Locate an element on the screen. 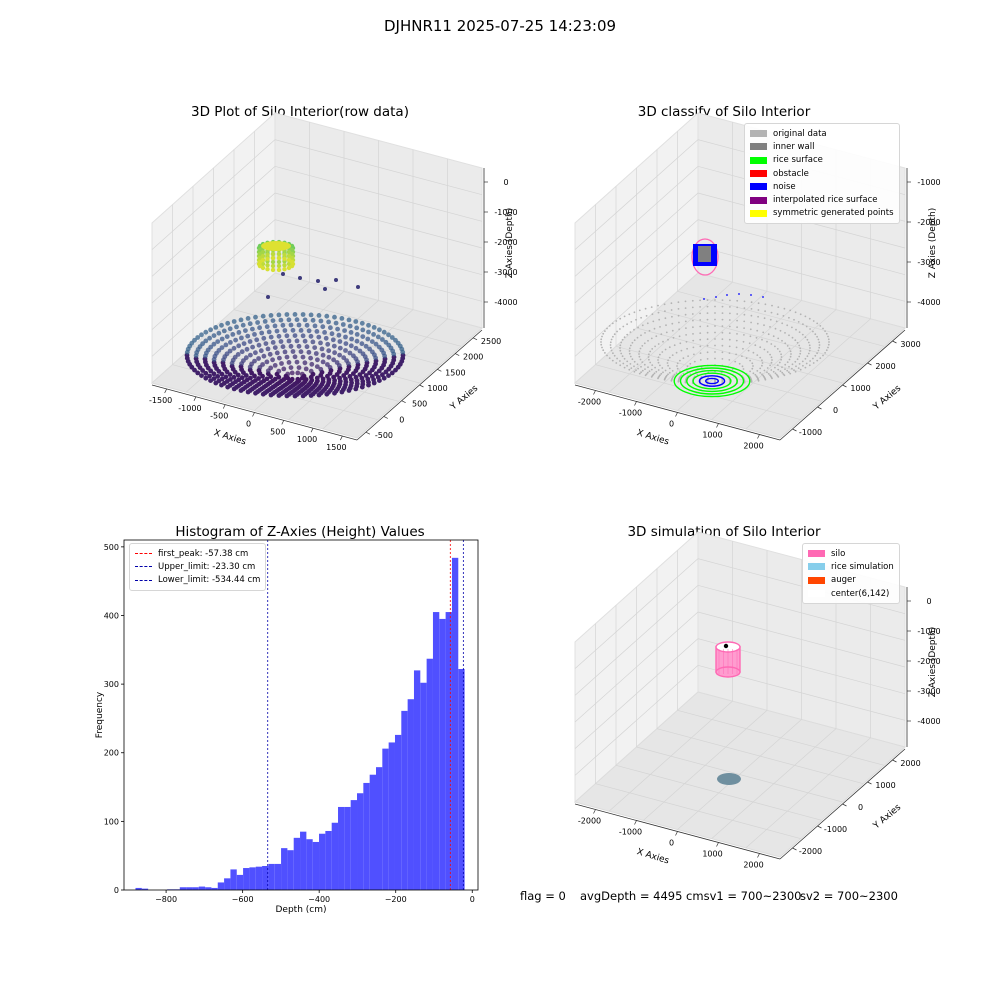  plot2-x-tick is located at coordinates (594, 392).